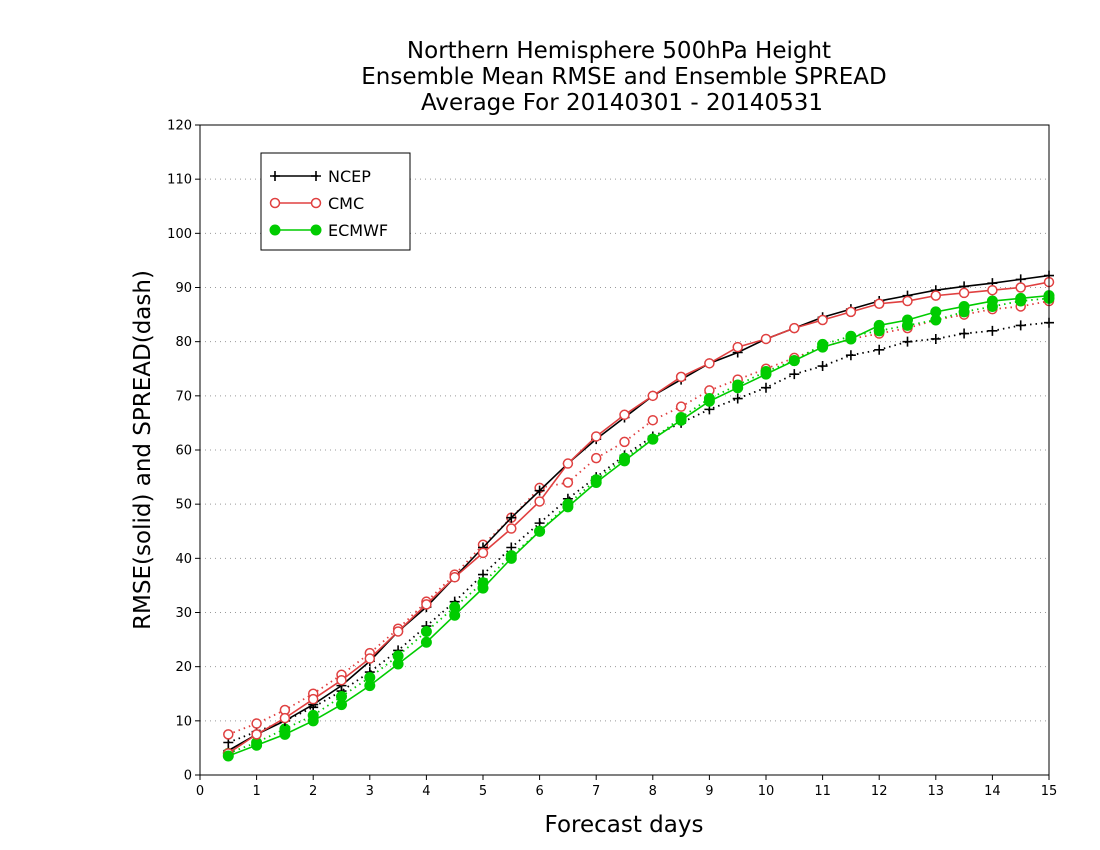 This screenshot has height=850, width=1100. What do you see at coordinates (183, 451) in the screenshot?
I see `y-axis-ticks: 0 10 20 30 40 50 60 70 80 90 100 110 120` at bounding box center [183, 451].